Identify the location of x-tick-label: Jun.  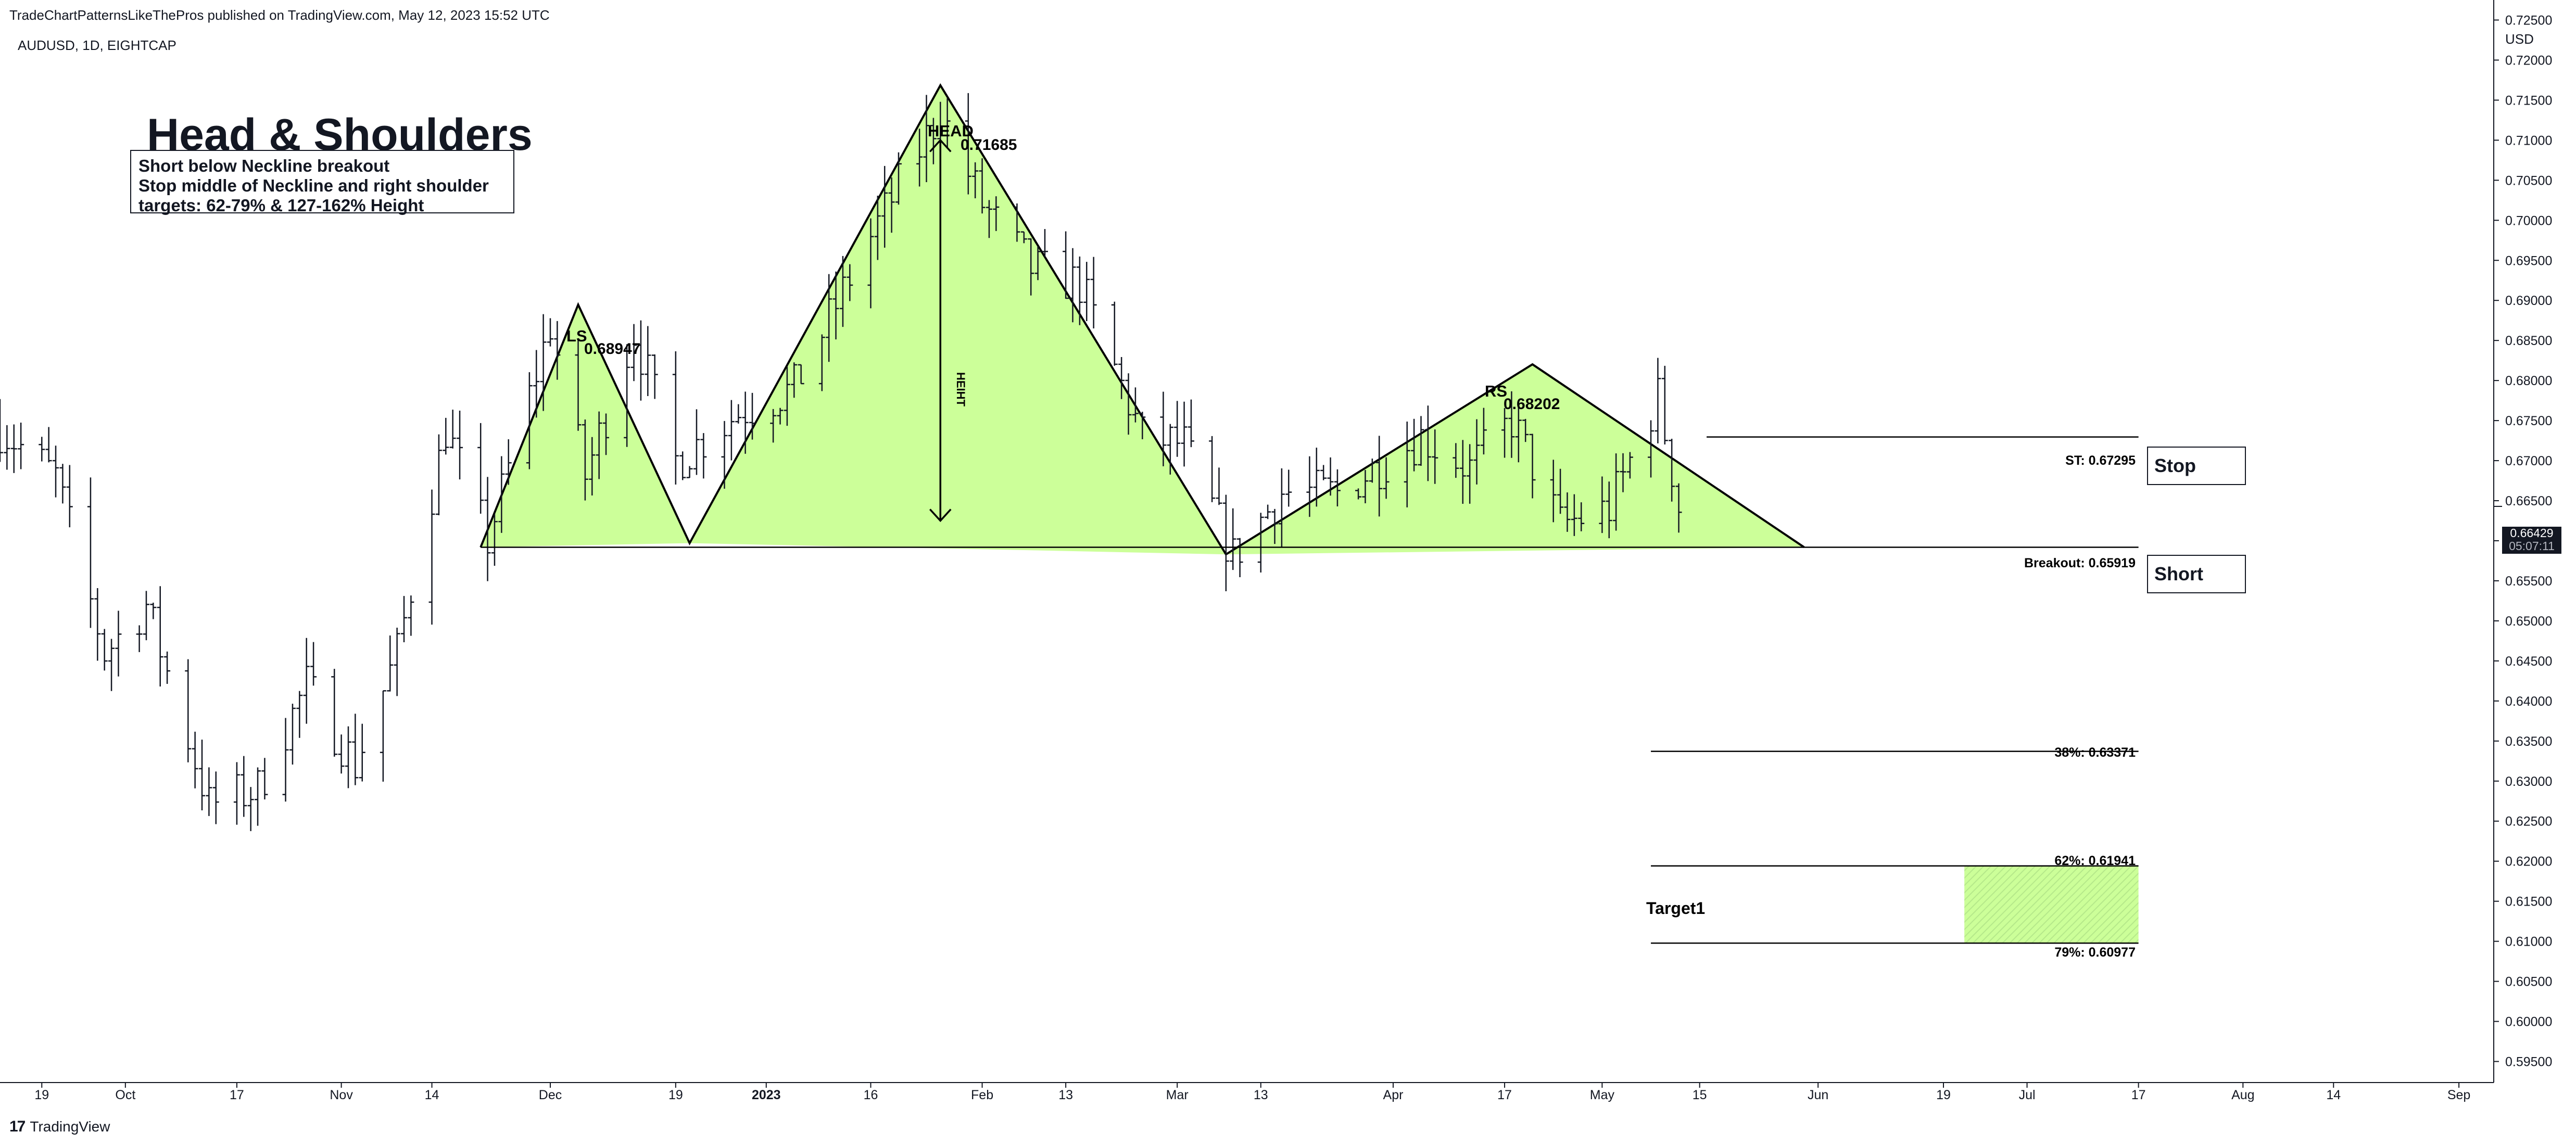
(1818, 1095).